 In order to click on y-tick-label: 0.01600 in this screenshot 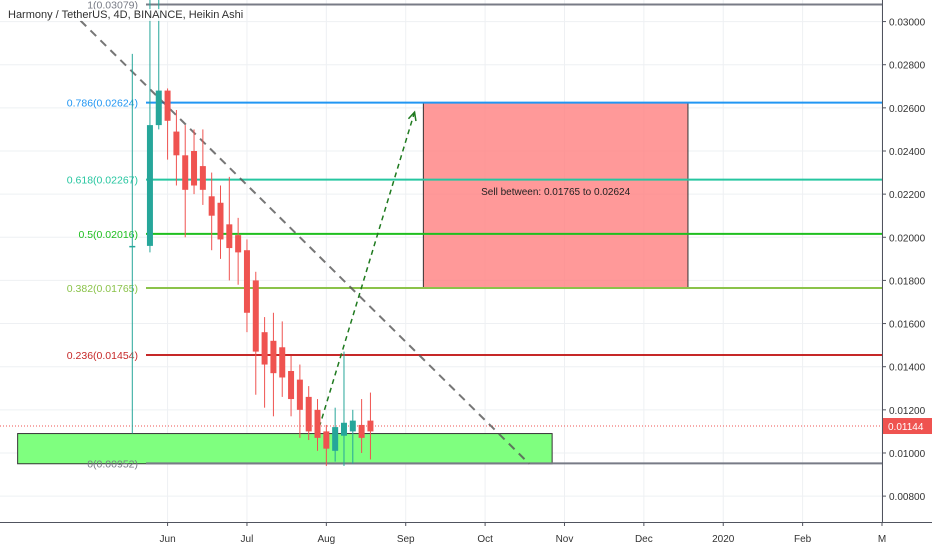, I will do `click(907, 325)`.